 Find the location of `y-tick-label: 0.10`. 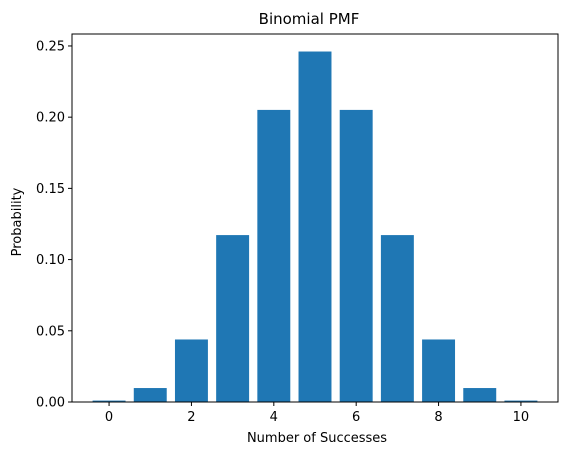

y-tick-label: 0.10 is located at coordinates (50, 260).